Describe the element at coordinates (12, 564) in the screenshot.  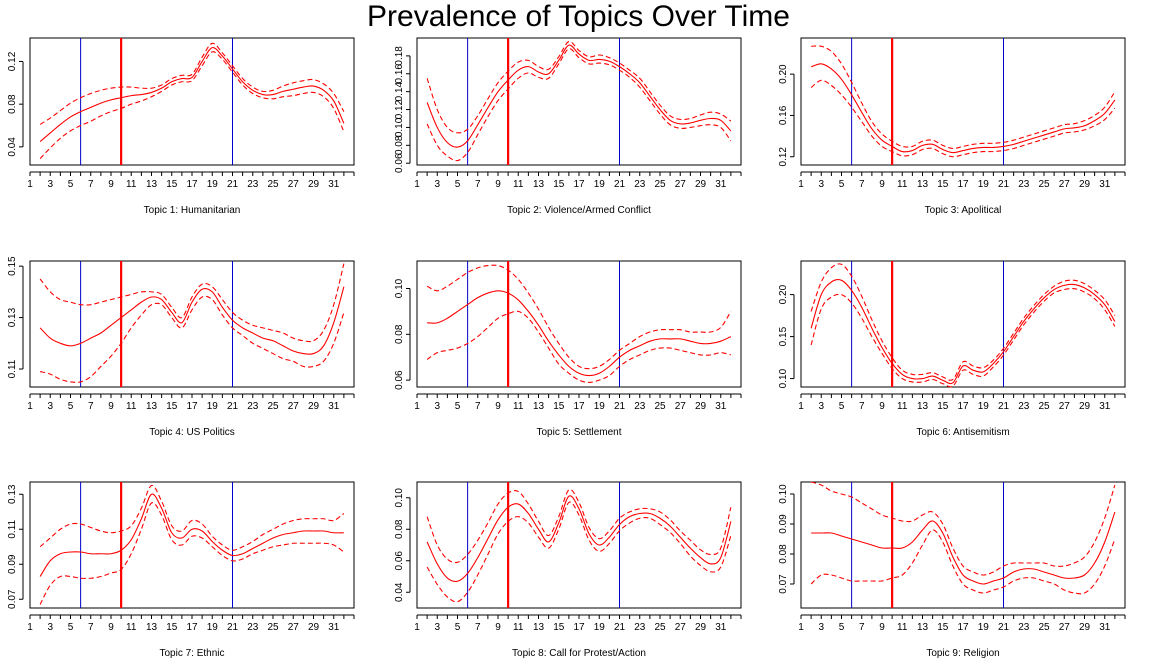
I see `y-tick-label: 0.09` at that location.